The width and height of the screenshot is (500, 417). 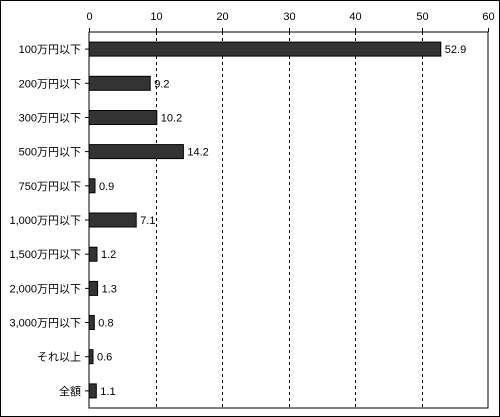 I want to click on category-label: 300万円以下, so click(x=50, y=119).